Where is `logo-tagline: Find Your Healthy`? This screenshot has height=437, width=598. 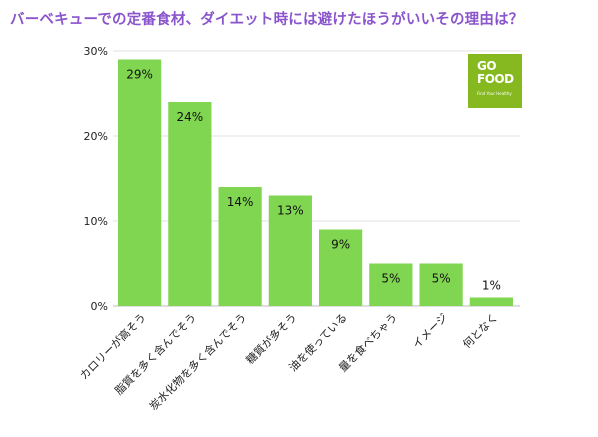
logo-tagline: Find Your Healthy is located at coordinates (494, 93).